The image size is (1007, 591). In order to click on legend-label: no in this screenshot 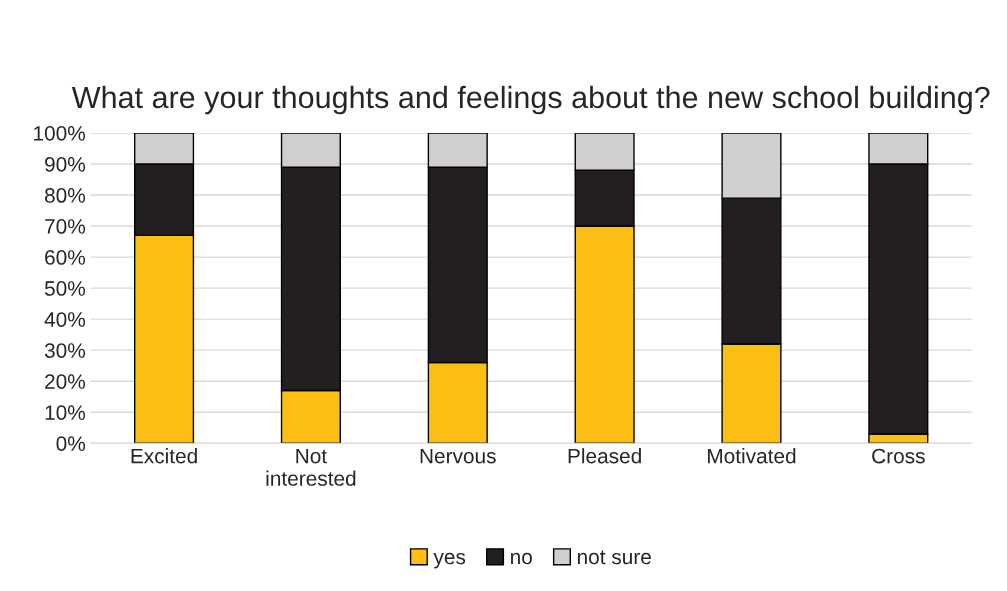, I will do `click(521, 558)`.